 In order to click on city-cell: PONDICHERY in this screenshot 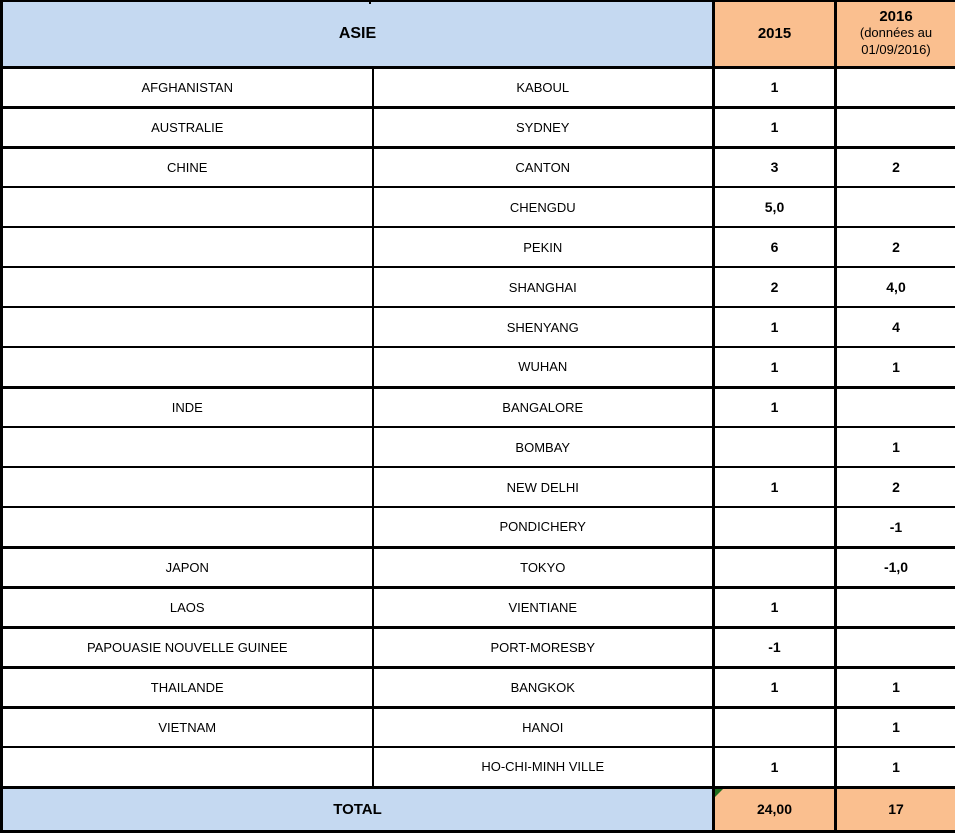, I will do `click(543, 527)`.